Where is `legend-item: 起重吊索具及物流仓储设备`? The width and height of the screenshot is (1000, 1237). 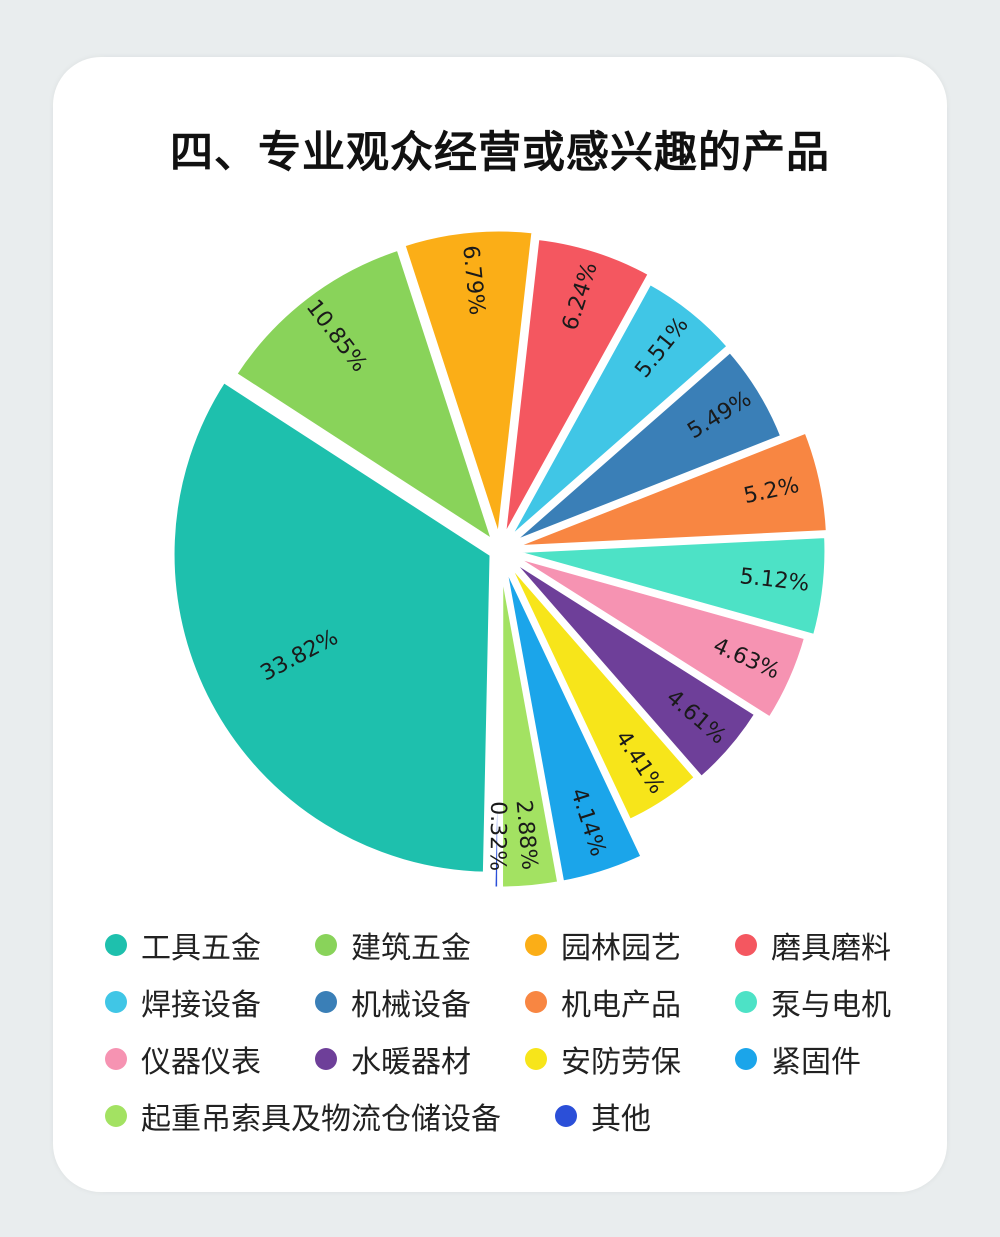 legend-item: 起重吊索具及物流仓储设备 is located at coordinates (303, 1116).